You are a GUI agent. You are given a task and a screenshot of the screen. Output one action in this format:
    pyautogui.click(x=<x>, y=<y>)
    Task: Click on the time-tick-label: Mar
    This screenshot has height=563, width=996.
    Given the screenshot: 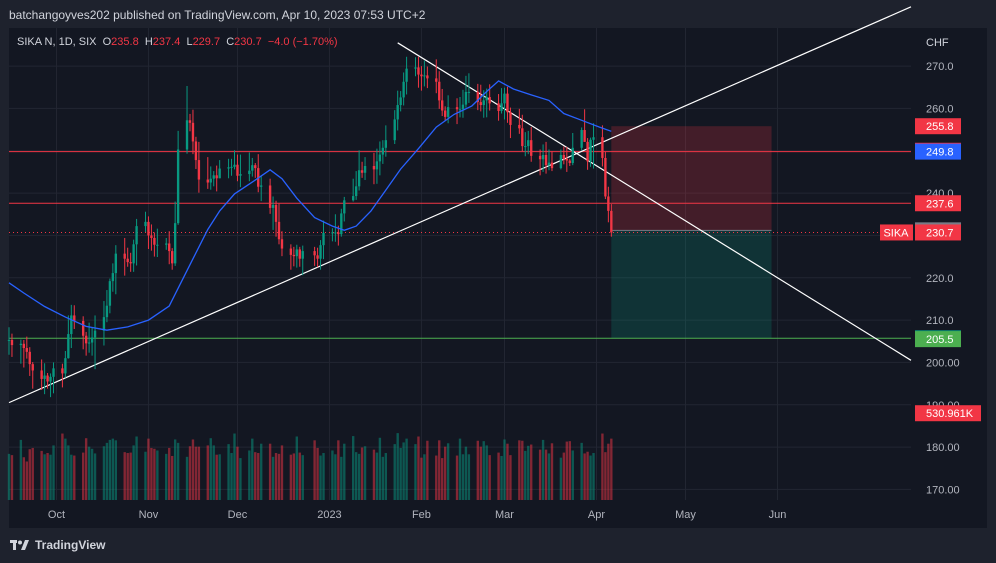 What is the action you would take?
    pyautogui.click(x=504, y=515)
    